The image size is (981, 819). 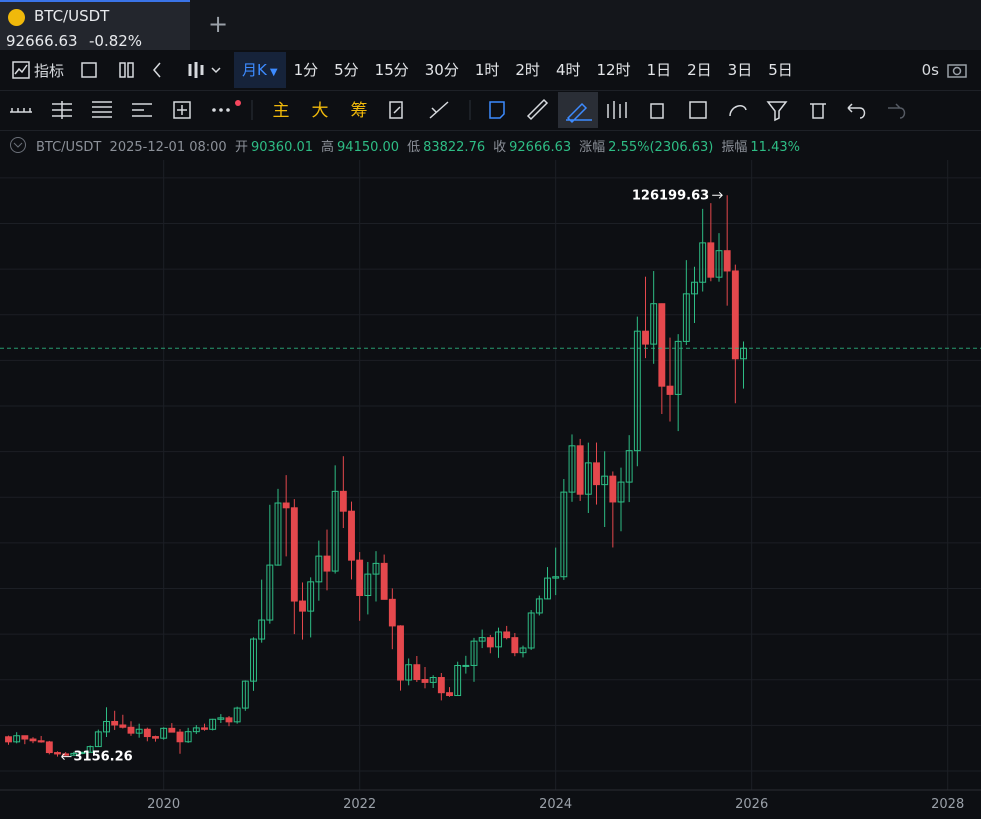 What do you see at coordinates (306, 70) in the screenshot?
I see `period-button: 1分` at bounding box center [306, 70].